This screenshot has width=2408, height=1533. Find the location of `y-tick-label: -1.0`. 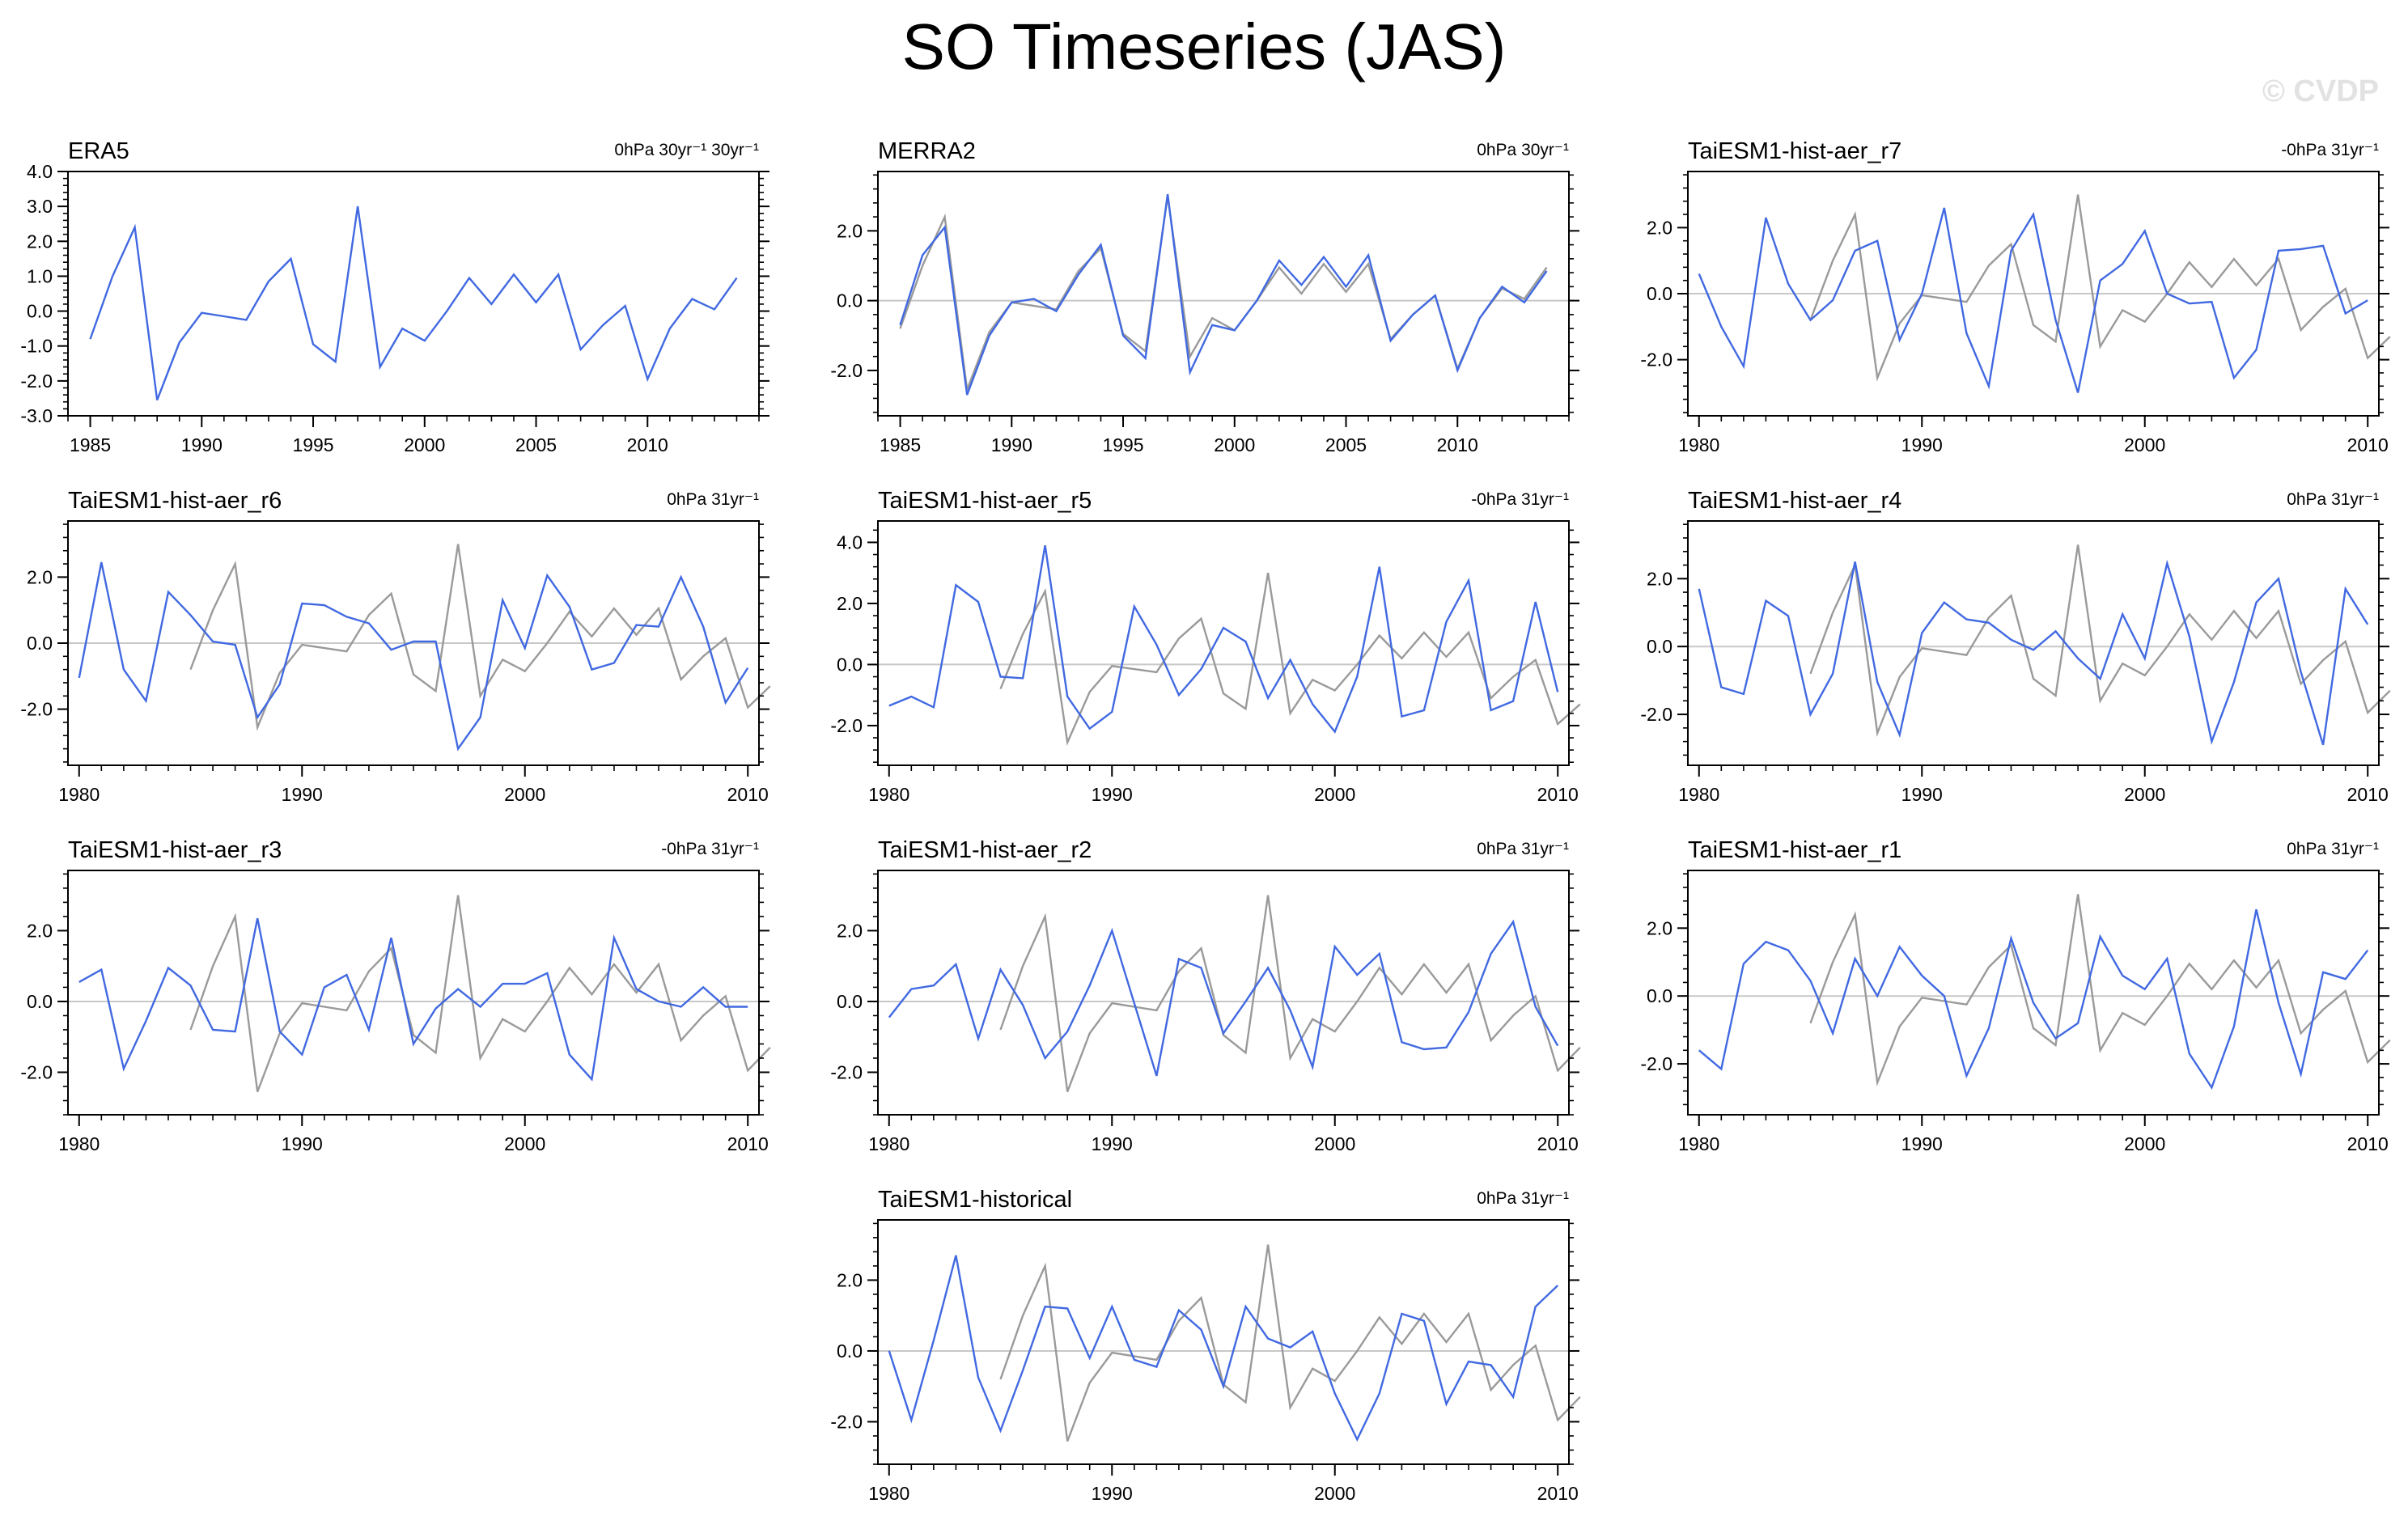

y-tick-label: -1.0 is located at coordinates (36, 347).